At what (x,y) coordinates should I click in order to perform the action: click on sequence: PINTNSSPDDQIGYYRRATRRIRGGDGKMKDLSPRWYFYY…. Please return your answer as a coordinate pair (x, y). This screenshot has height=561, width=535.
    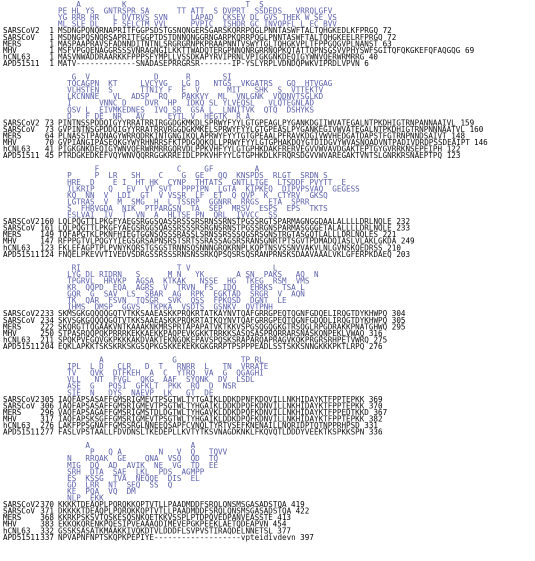
    Looking at the image, I should click on (257, 122).